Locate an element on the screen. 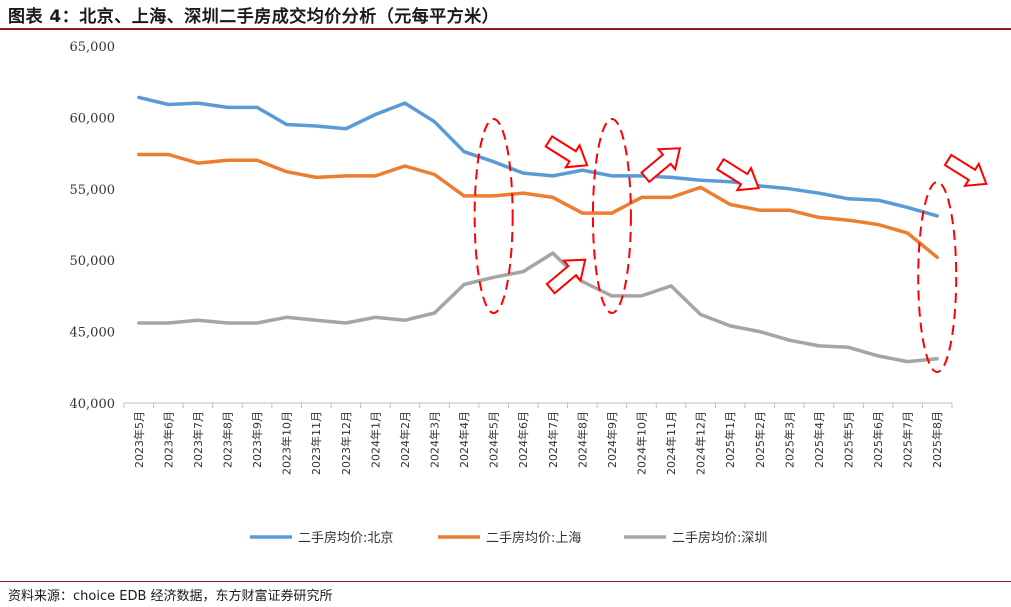  x-tick-label: 2024年2月 is located at coordinates (405, 439).